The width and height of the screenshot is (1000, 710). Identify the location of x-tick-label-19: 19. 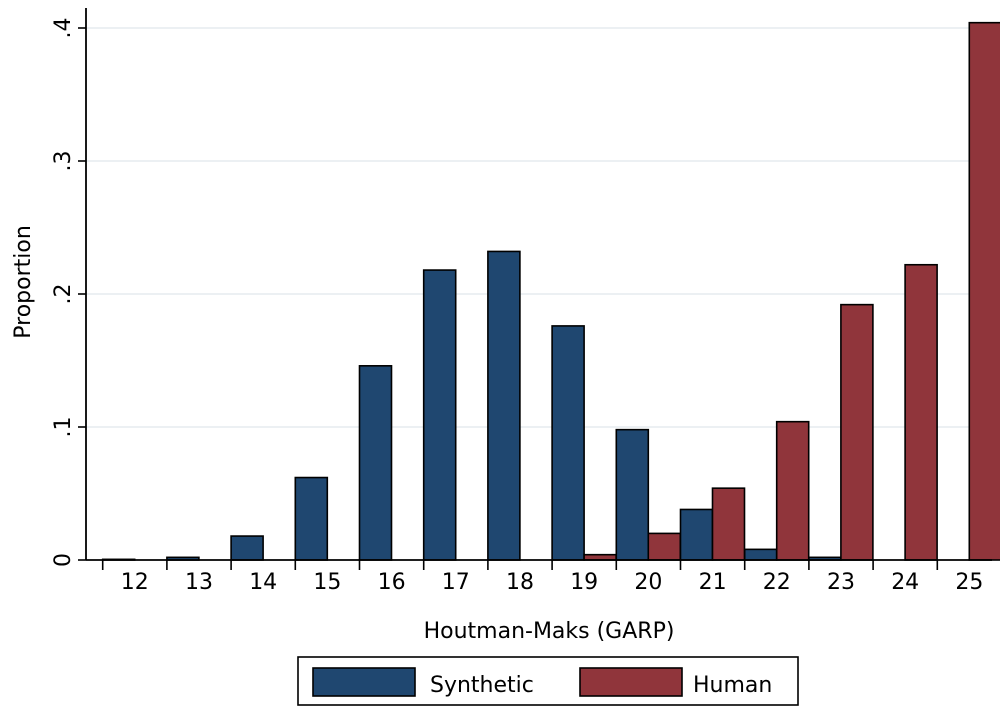
(584, 582).